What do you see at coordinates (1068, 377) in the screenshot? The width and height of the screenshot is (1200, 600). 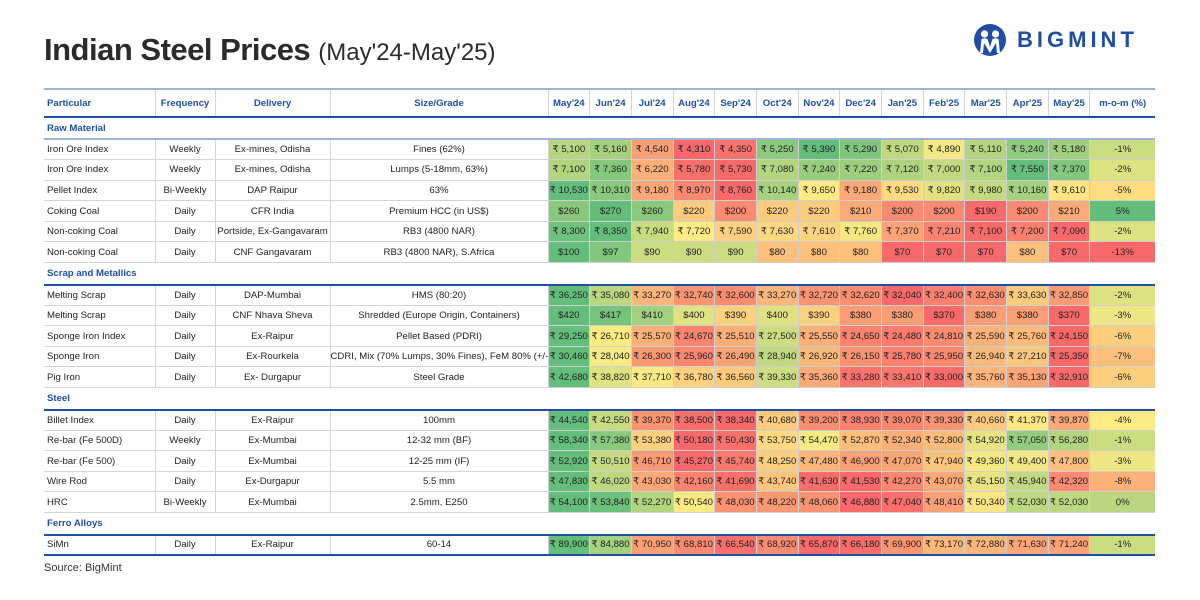 I see `price-cell: ₹ 32,910` at bounding box center [1068, 377].